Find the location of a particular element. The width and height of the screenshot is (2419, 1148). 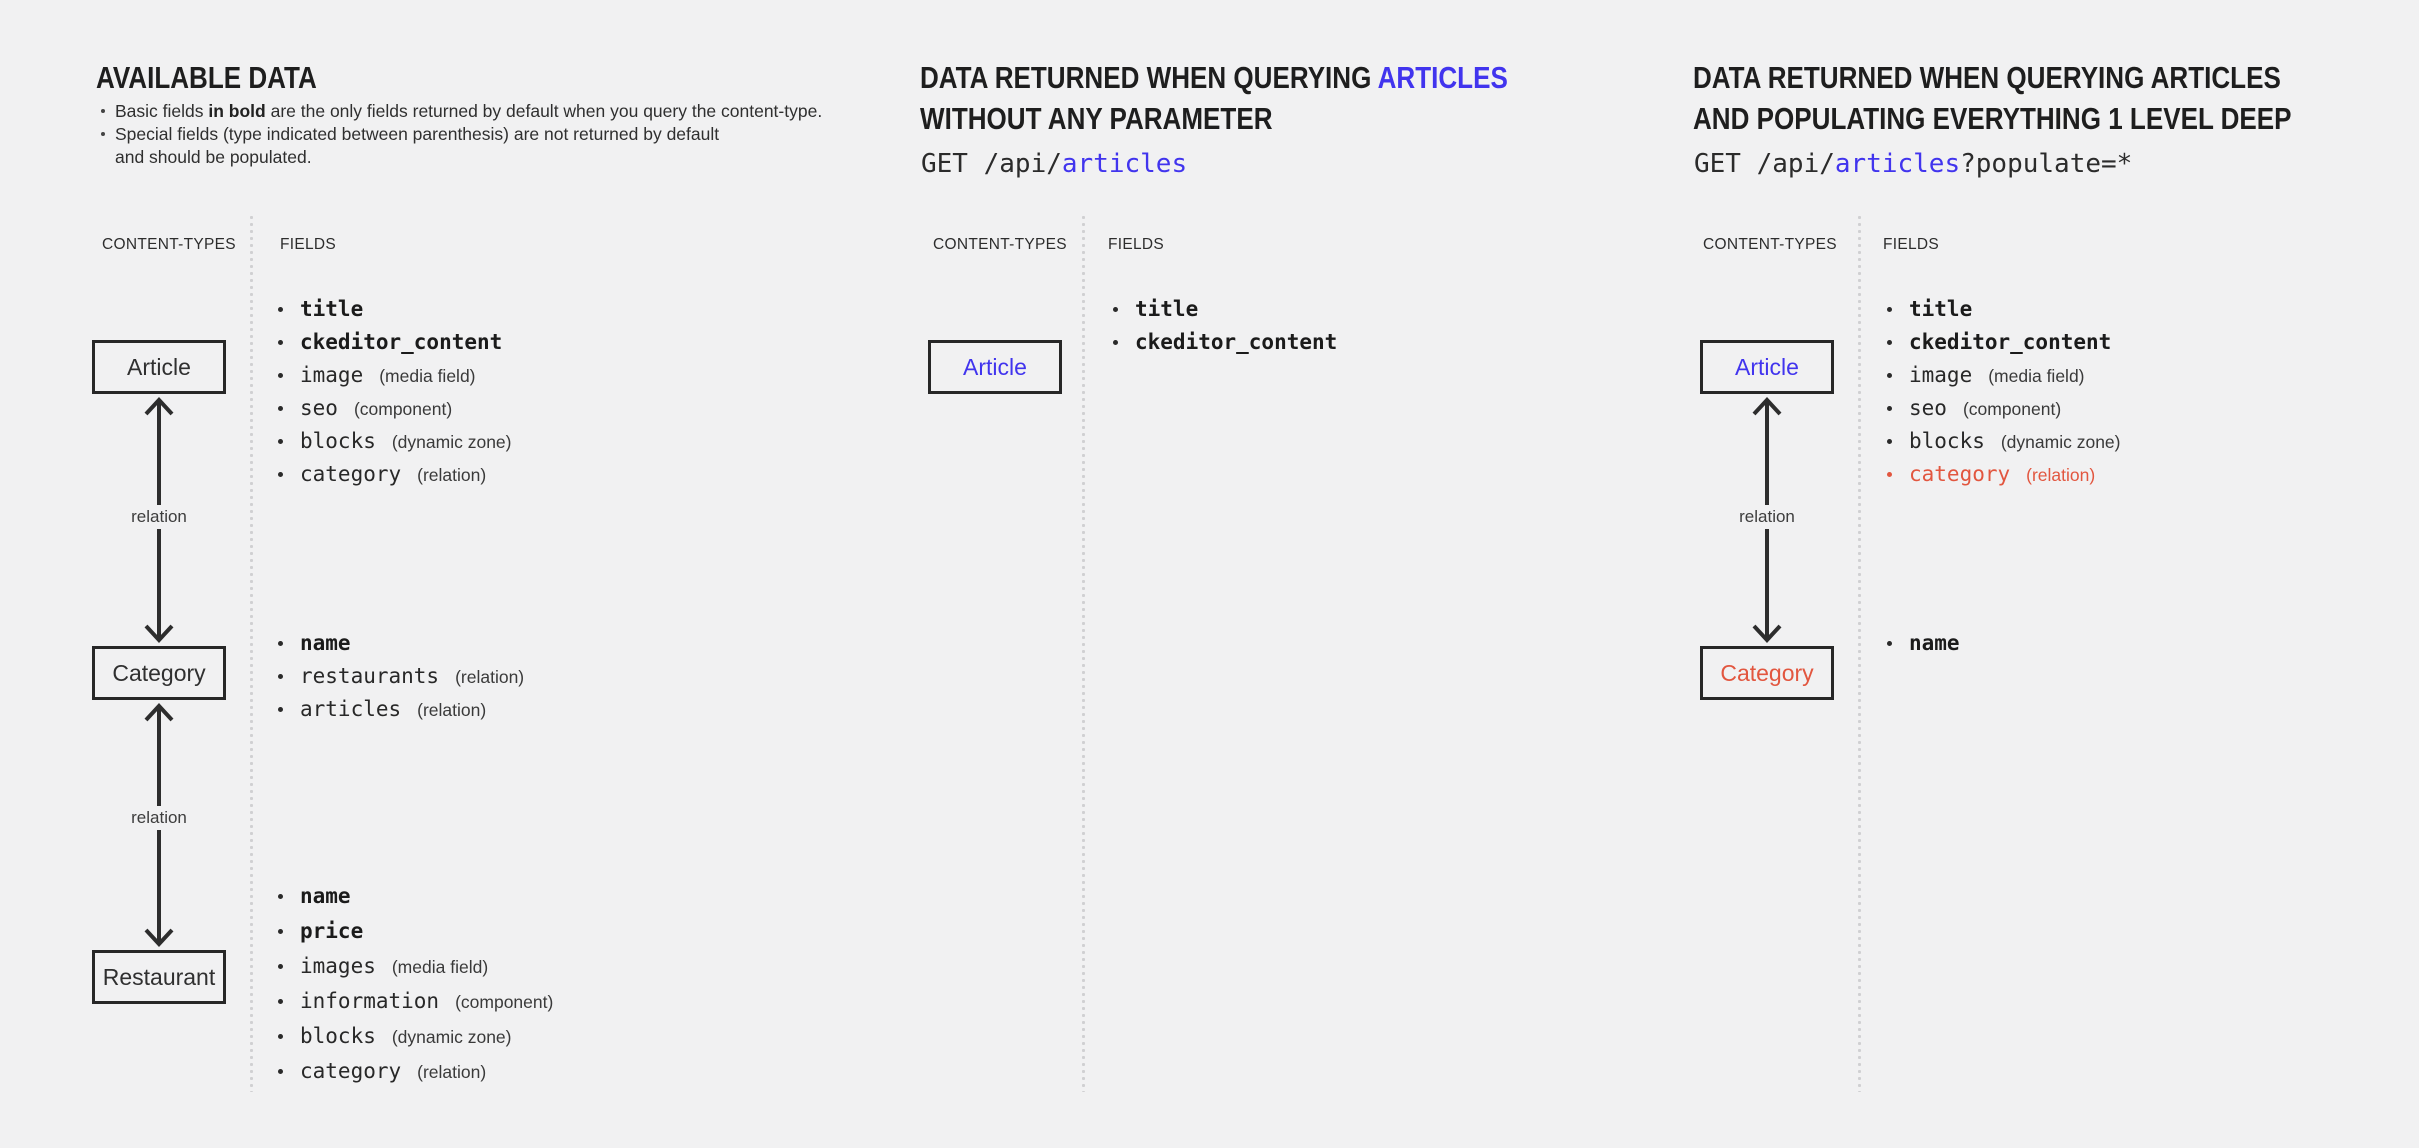

field-row: articles (relation) is located at coordinates (401, 710).